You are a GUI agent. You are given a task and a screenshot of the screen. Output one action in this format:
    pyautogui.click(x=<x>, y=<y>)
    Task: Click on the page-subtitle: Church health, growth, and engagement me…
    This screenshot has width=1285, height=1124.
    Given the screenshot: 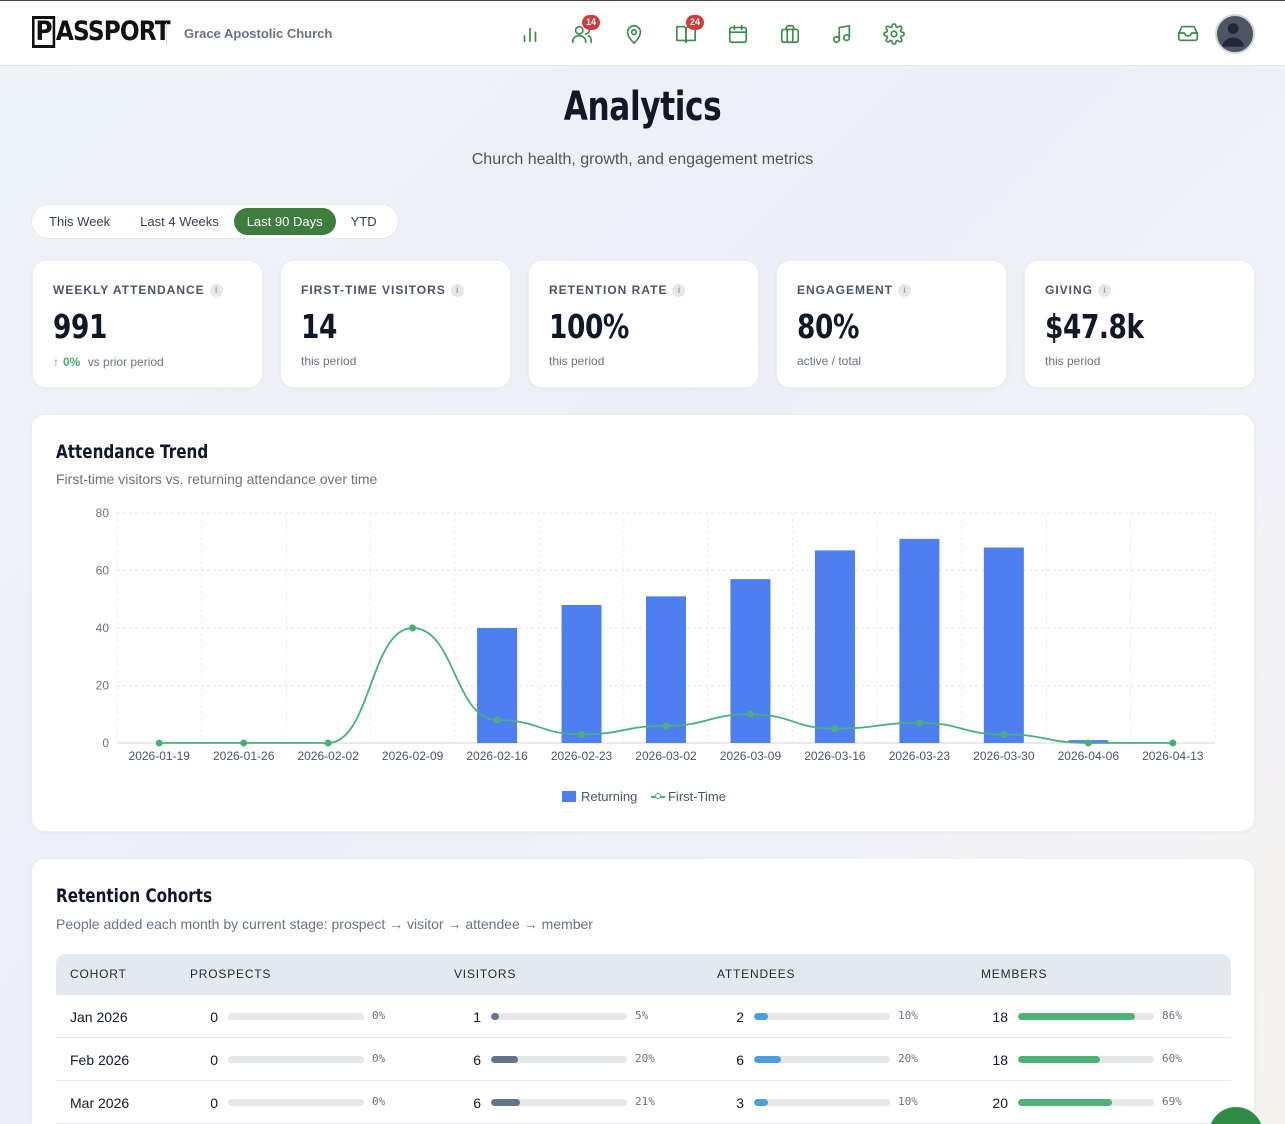 What is the action you would take?
    pyautogui.click(x=642, y=159)
    